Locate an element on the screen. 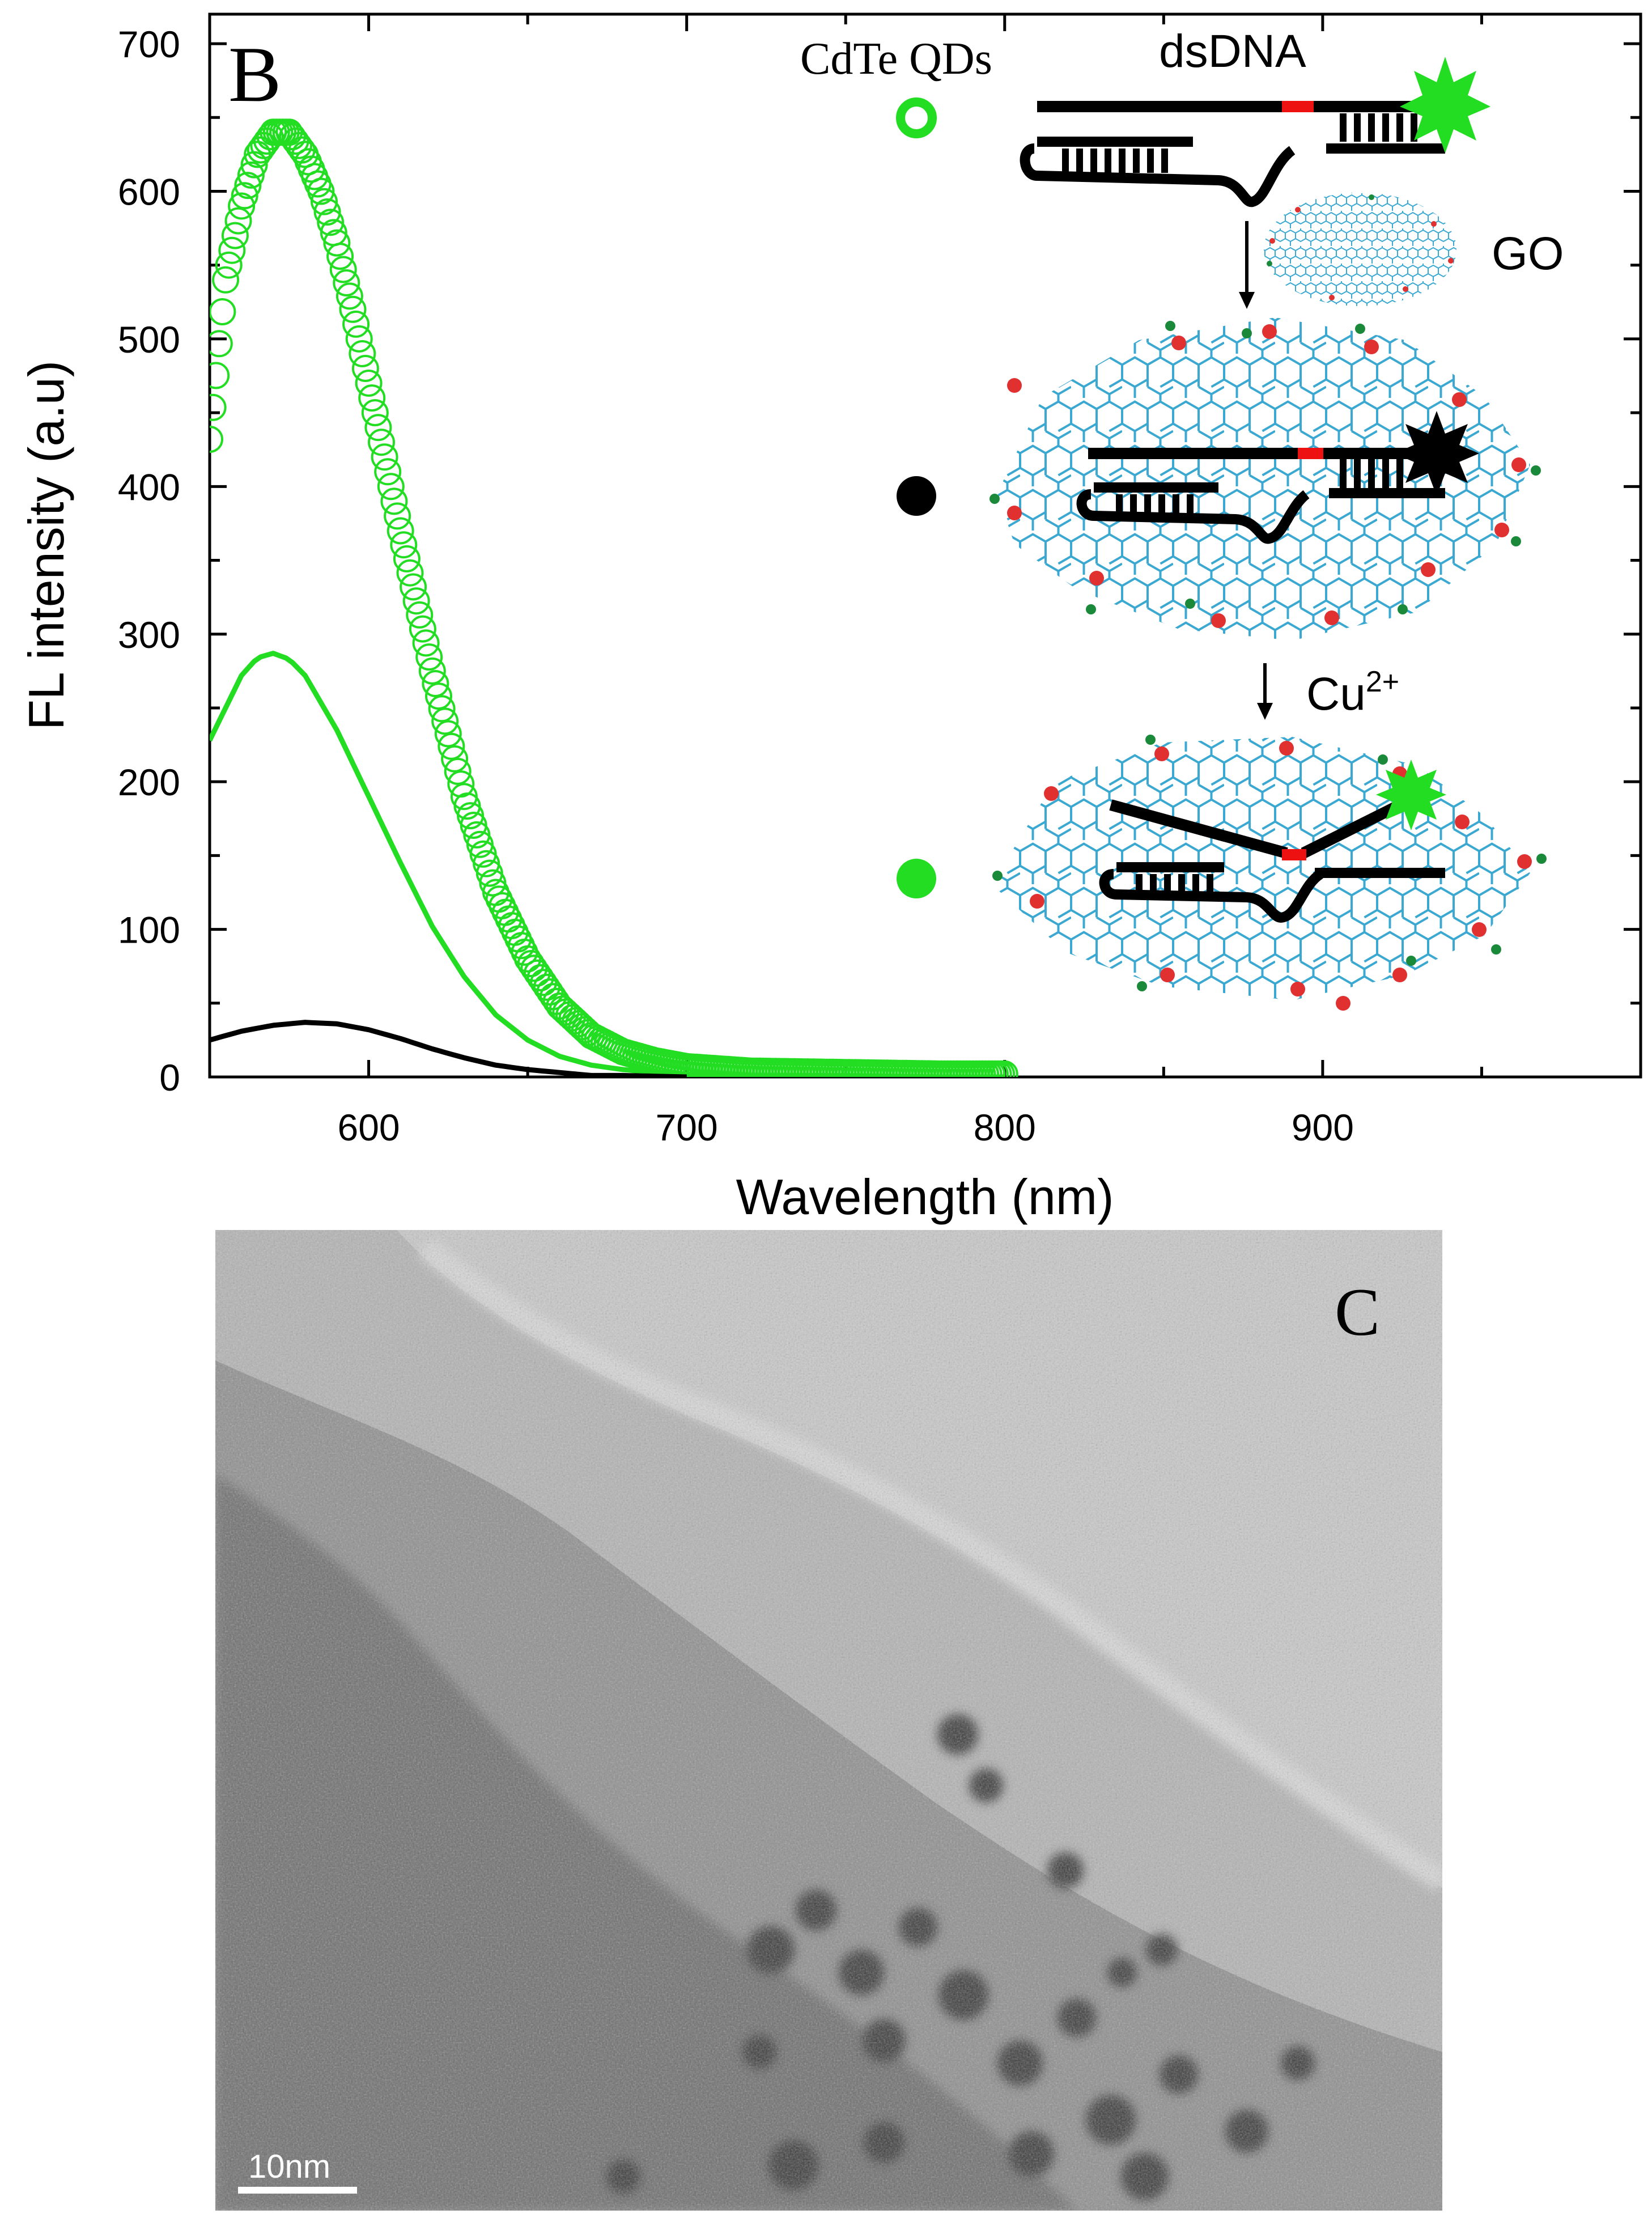 The height and width of the screenshot is (2214, 1652). panel-c-label: C is located at coordinates (1357, 1312).